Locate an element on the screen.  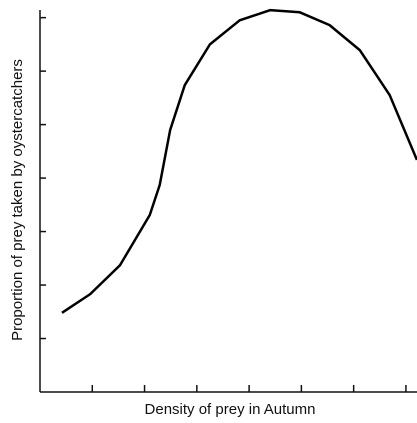
x-axis-label: Density of prey in Autumn is located at coordinates (230, 409).